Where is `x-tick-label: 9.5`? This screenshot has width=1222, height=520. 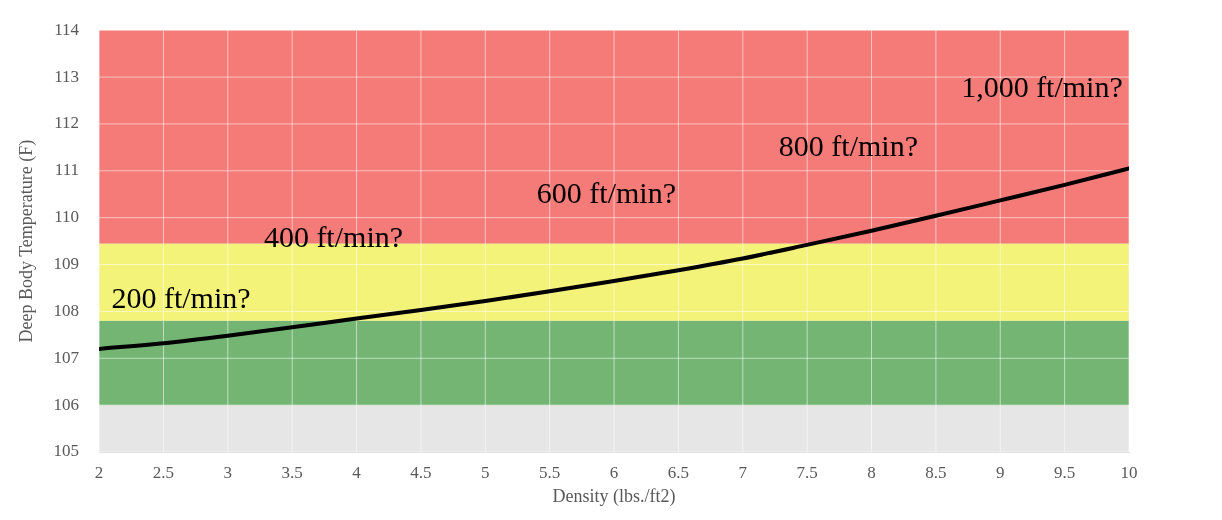 x-tick-label: 9.5 is located at coordinates (1065, 472).